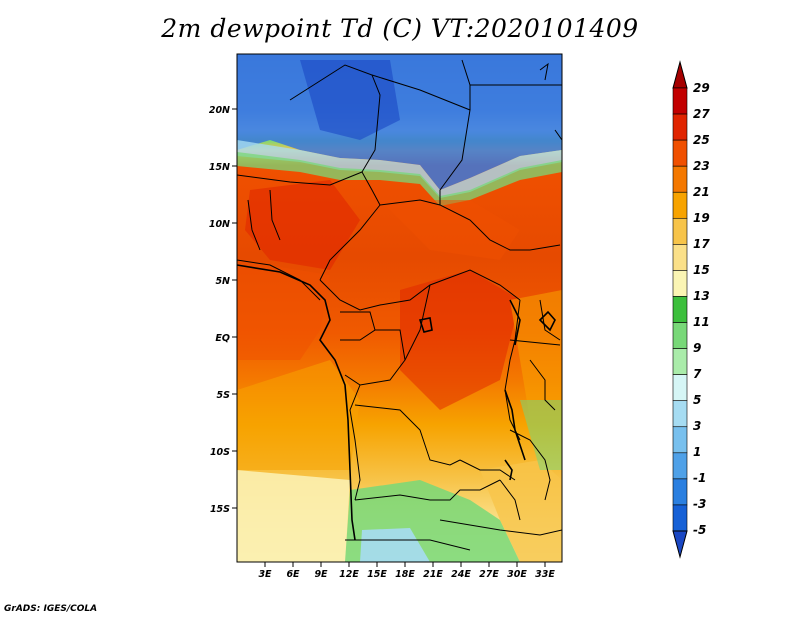 The image size is (800, 618). Describe the element at coordinates (222, 338) in the screenshot. I see `lat-label-eq: EQ` at that location.